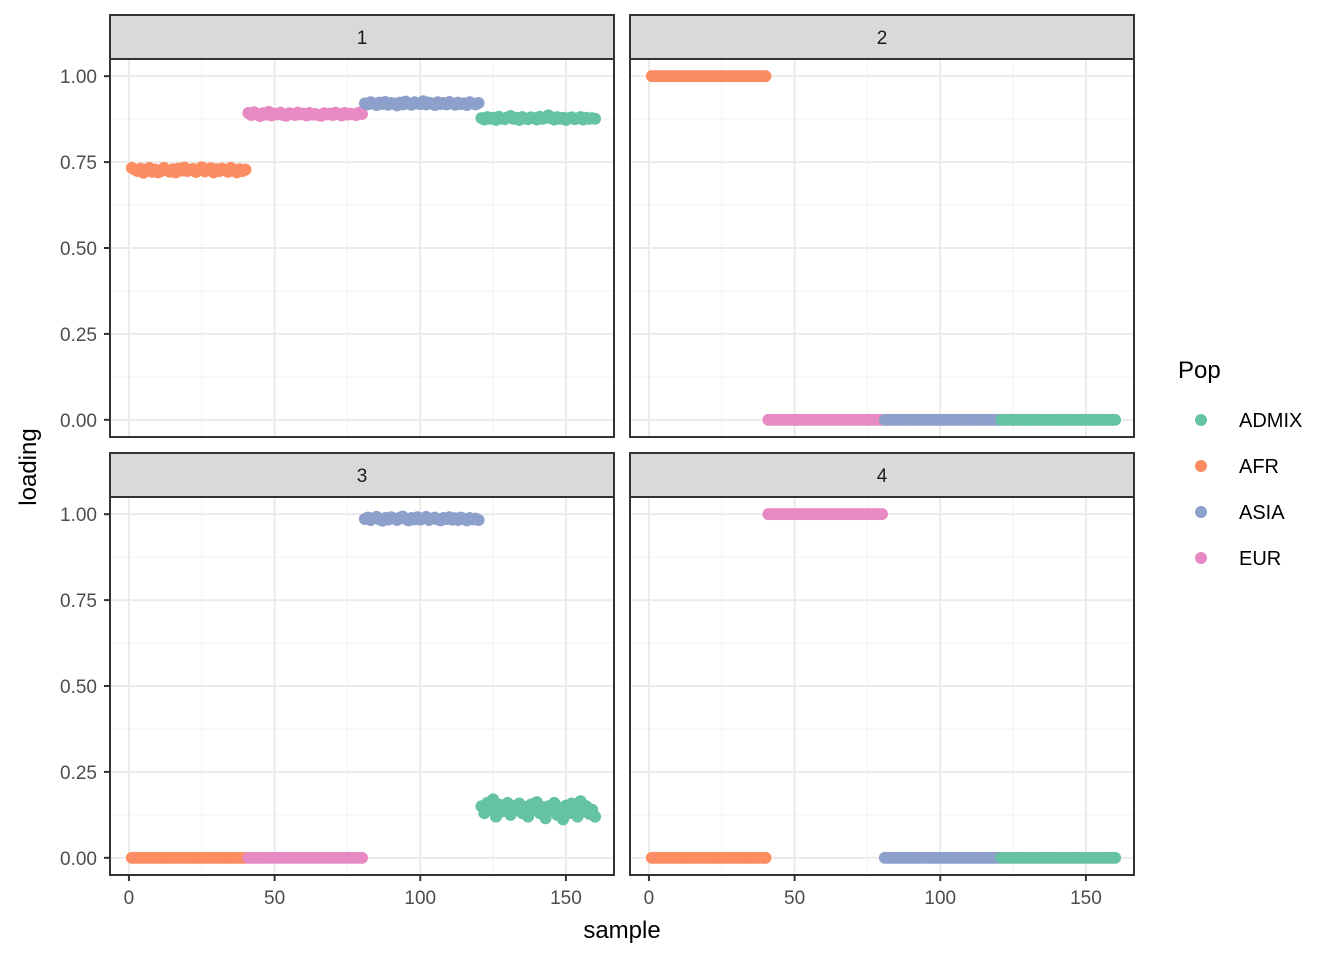 This screenshot has height=960, width=1344. I want to click on y-axis-title: loading, so click(28, 466).